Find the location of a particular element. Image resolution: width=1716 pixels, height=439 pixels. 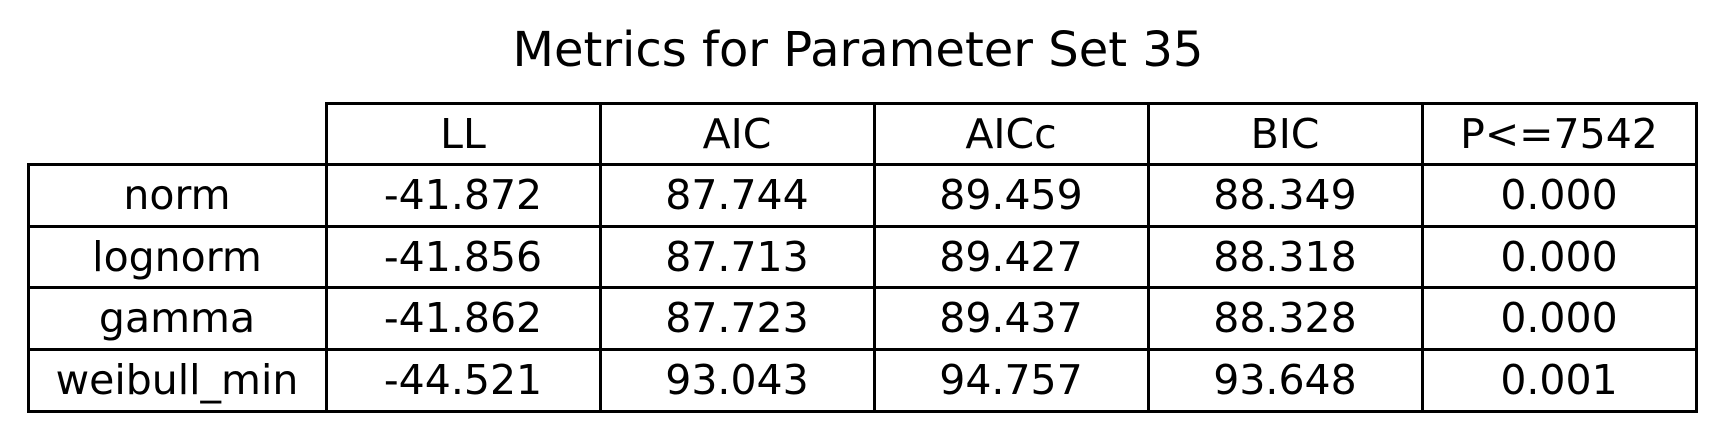

row-label: norm is located at coordinates (177, 195).